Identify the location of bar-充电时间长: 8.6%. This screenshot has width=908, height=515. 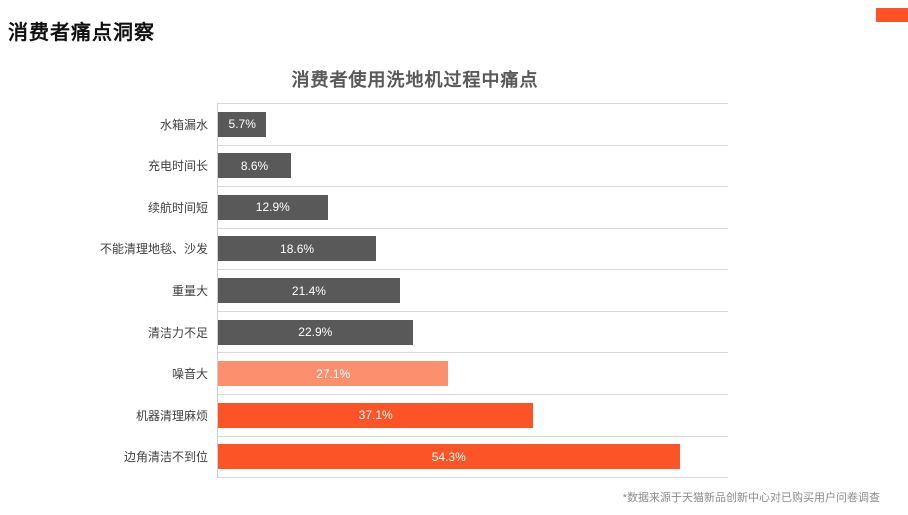
(255, 166).